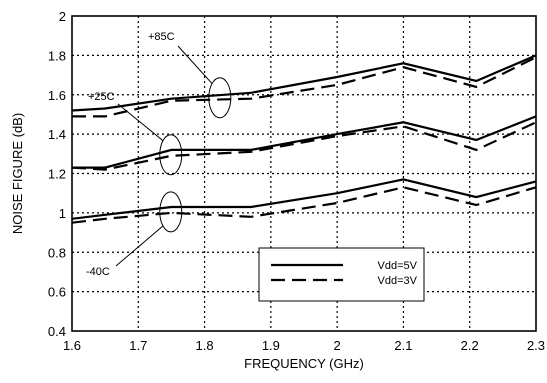 The width and height of the screenshot is (547, 383). Describe the element at coordinates (138, 345) in the screenshot. I see `x-tick-label: 1.7` at that location.